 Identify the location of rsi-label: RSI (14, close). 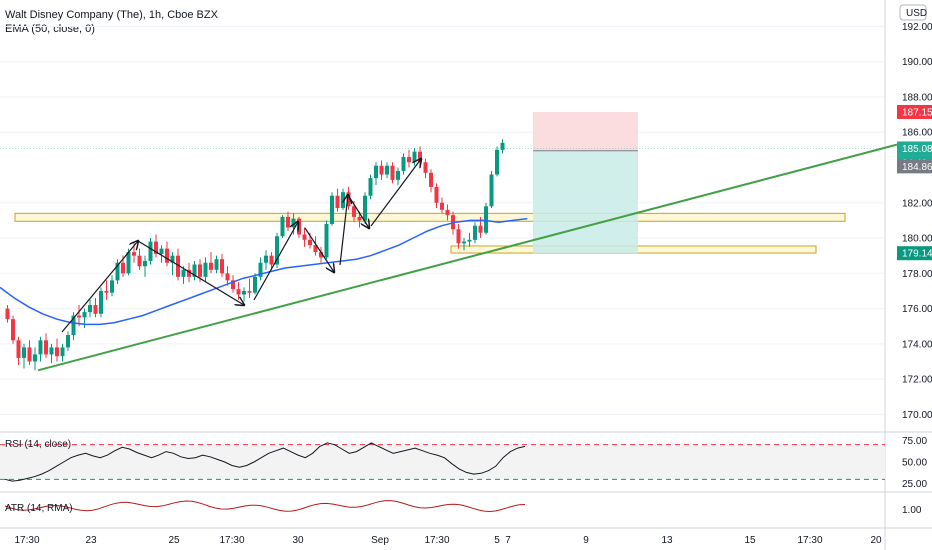
(38, 444).